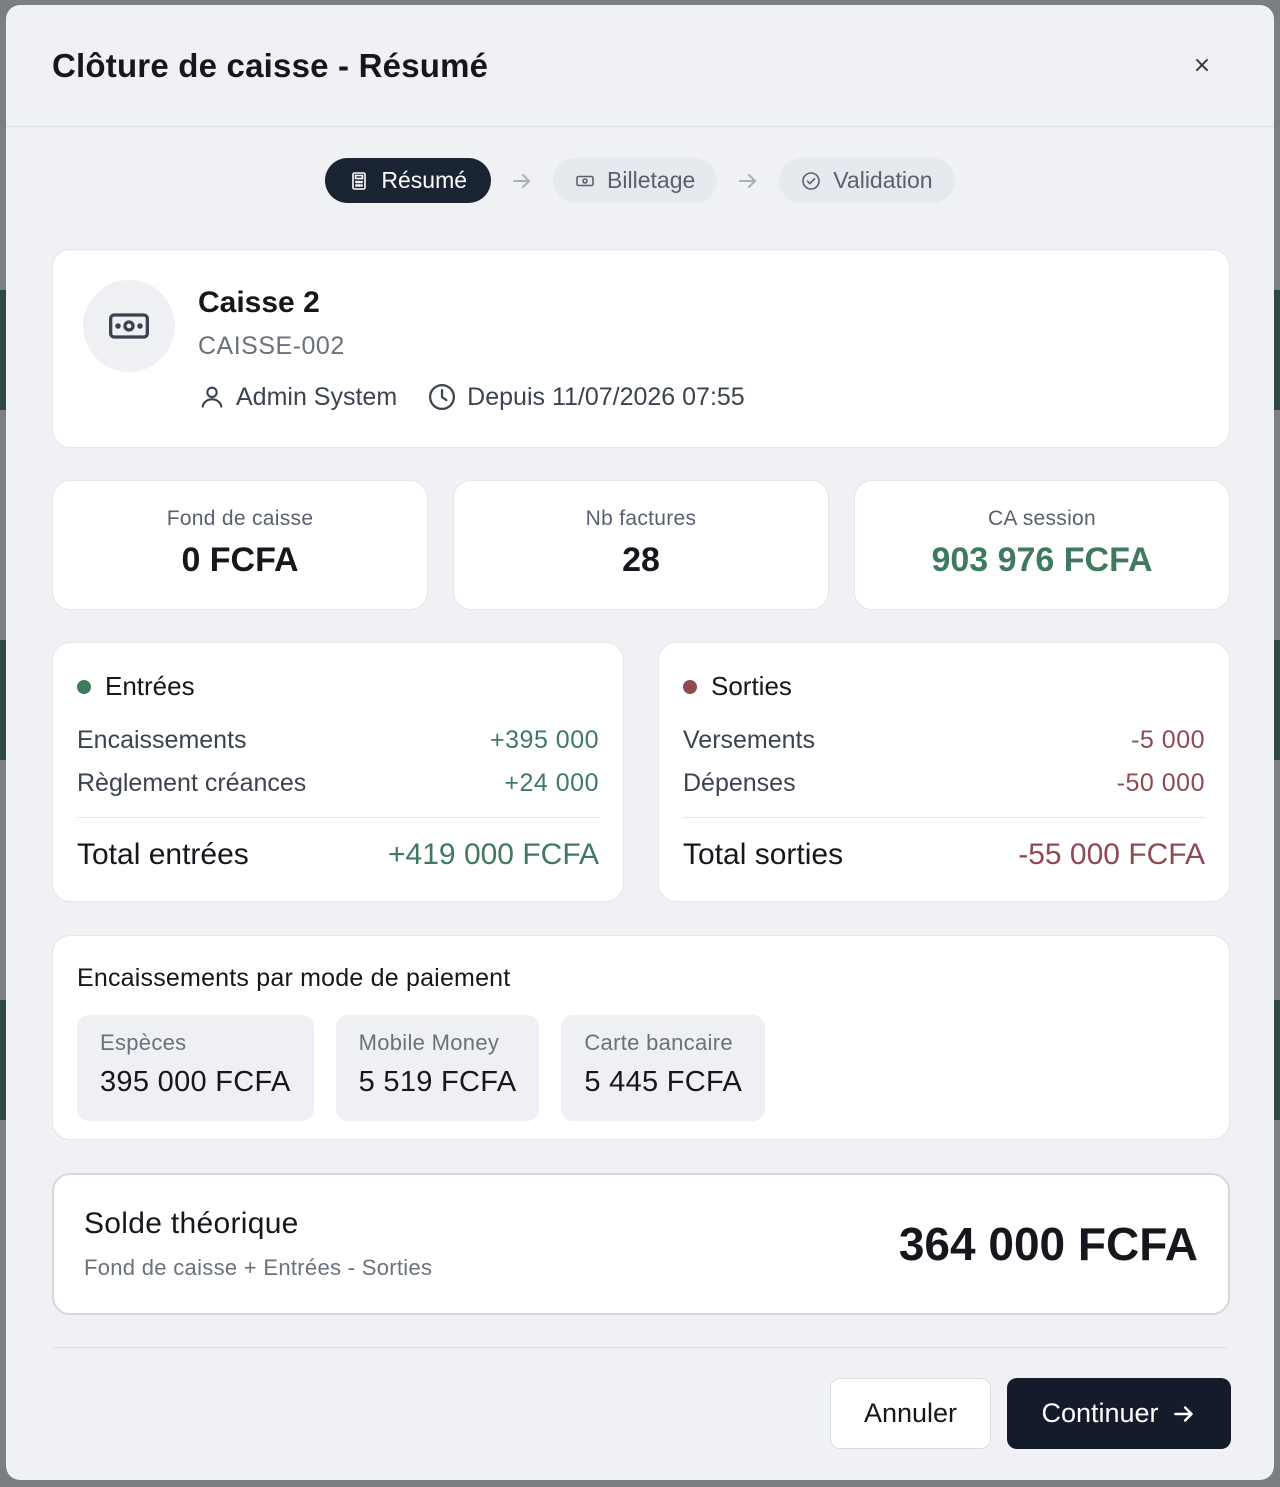 This screenshot has width=1280, height=1487. I want to click on outflows-total: Total sorties -55 000 FCFA, so click(944, 855).